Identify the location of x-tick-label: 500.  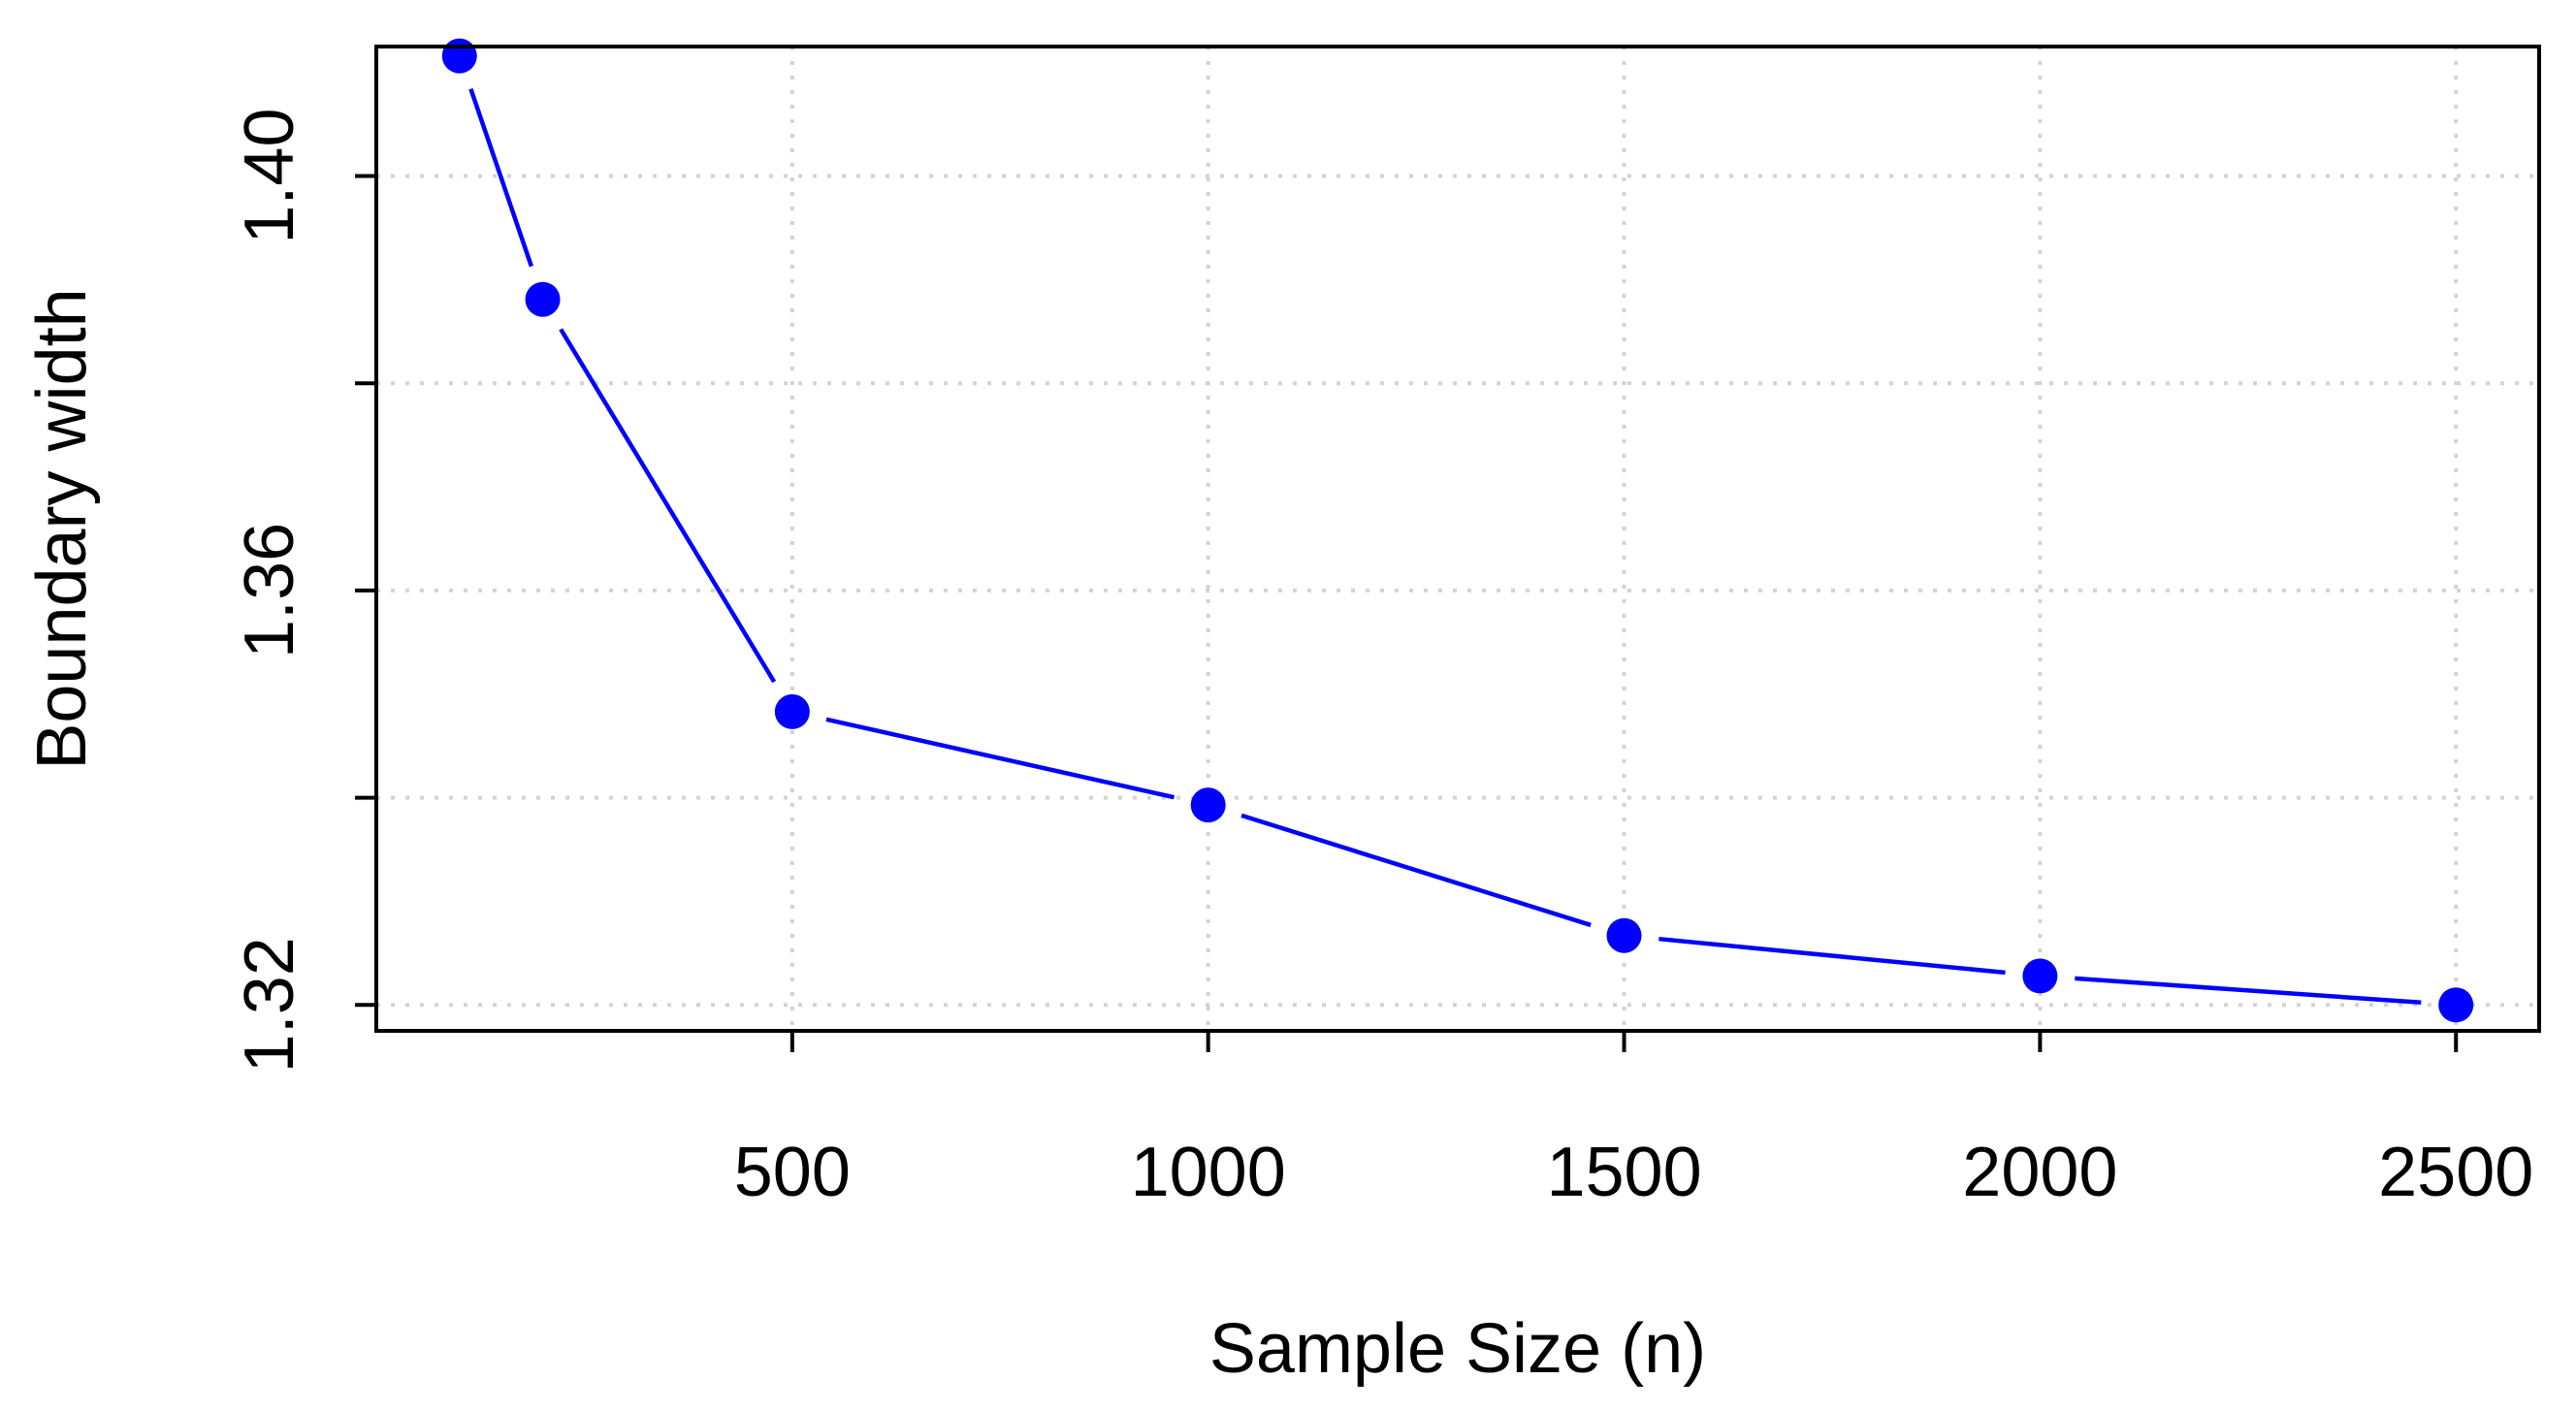
(792, 1172).